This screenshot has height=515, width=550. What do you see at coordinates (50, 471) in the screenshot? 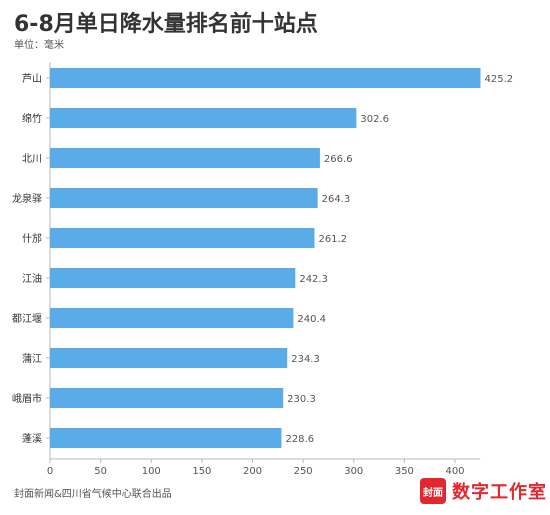
I see `x-tick-label: 0` at bounding box center [50, 471].